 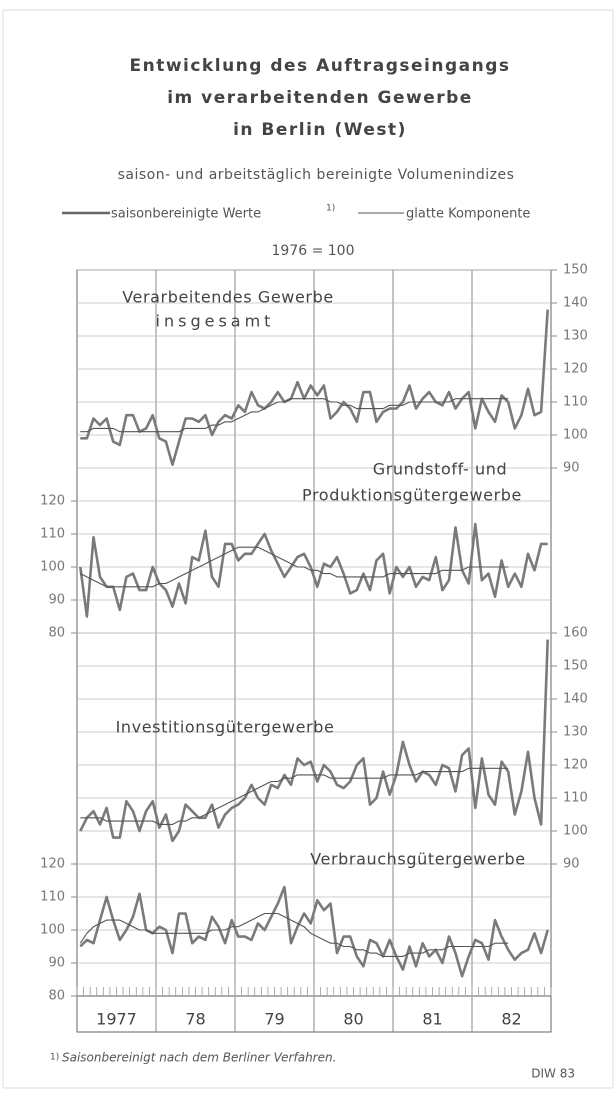 I want to click on base-note: 1976 = 100, so click(x=313, y=251).